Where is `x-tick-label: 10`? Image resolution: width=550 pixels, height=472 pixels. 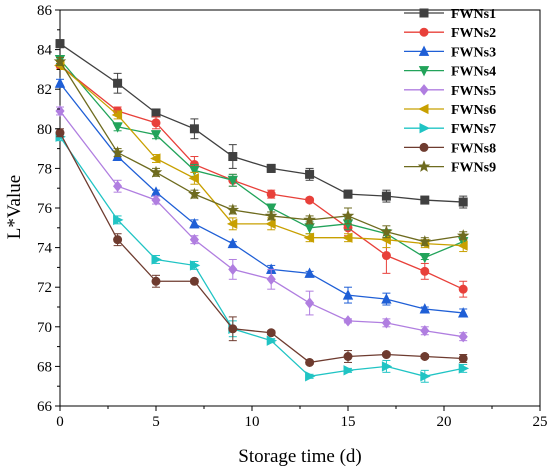
x-tick-label: 10 is located at coordinates (252, 422).